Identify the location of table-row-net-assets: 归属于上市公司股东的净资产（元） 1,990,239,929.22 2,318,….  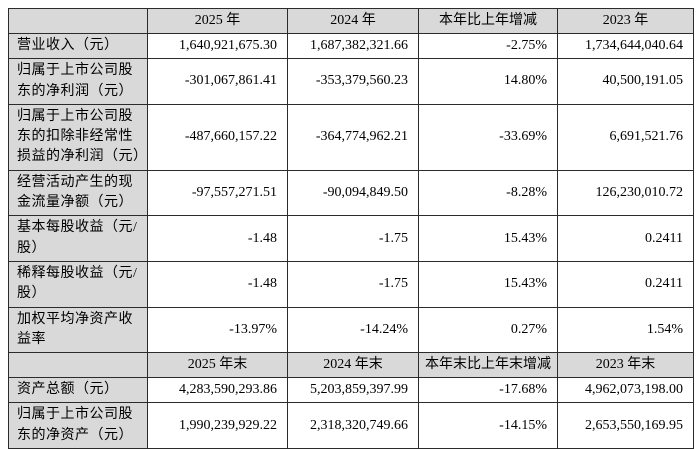
(351, 425).